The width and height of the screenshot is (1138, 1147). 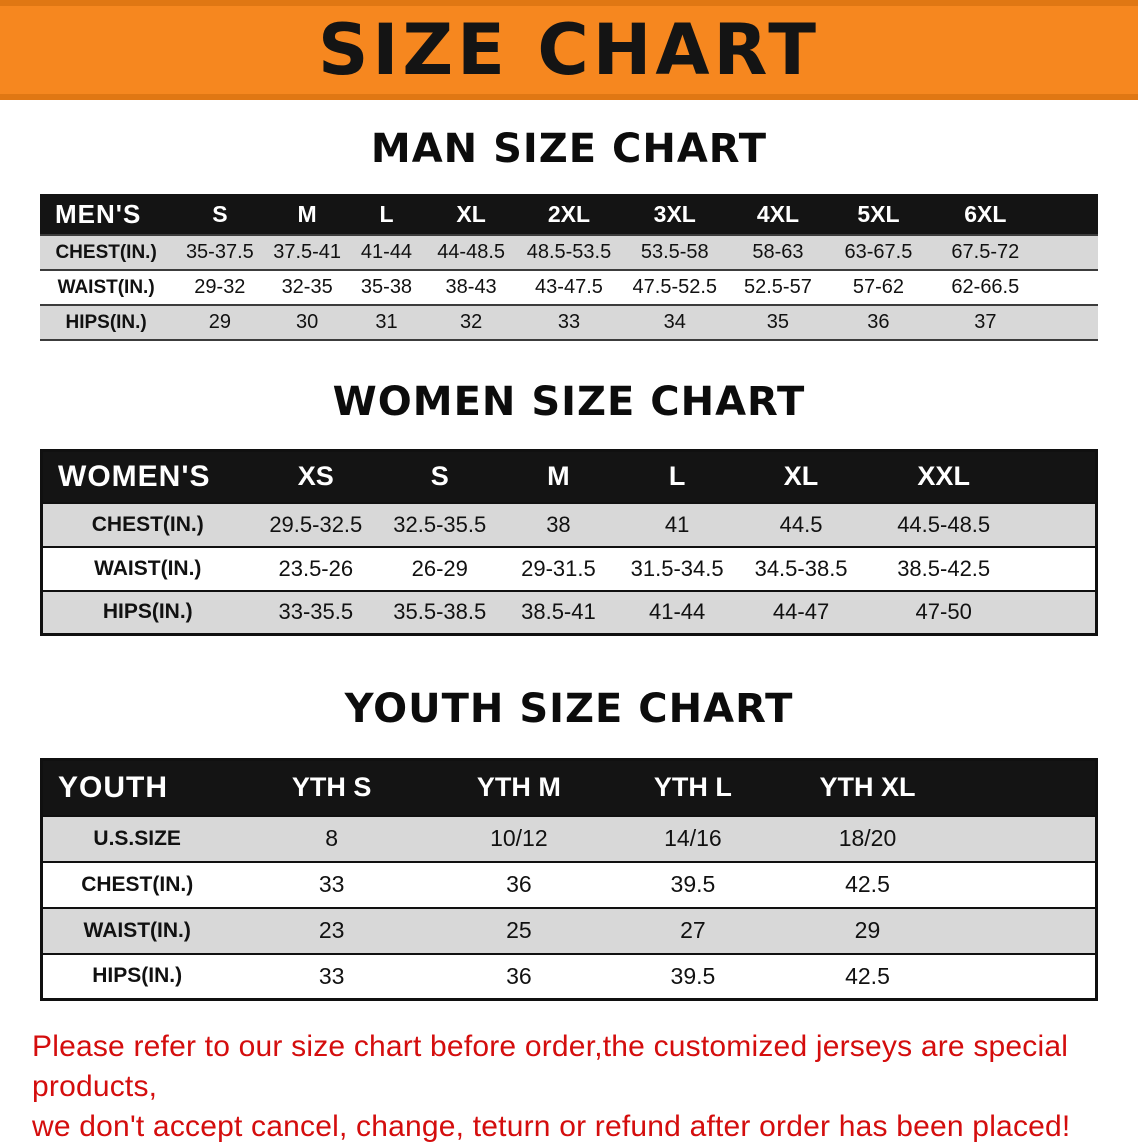 What do you see at coordinates (569, 50) in the screenshot?
I see `banner: SIZE CHART` at bounding box center [569, 50].